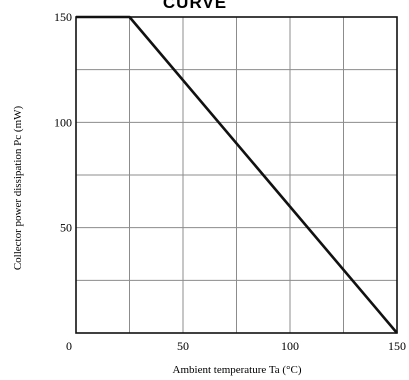 This screenshot has width=409, height=380. Describe the element at coordinates (237, 370) in the screenshot. I see `x-axis-label: Ambient temperature Ta (°C)` at that location.